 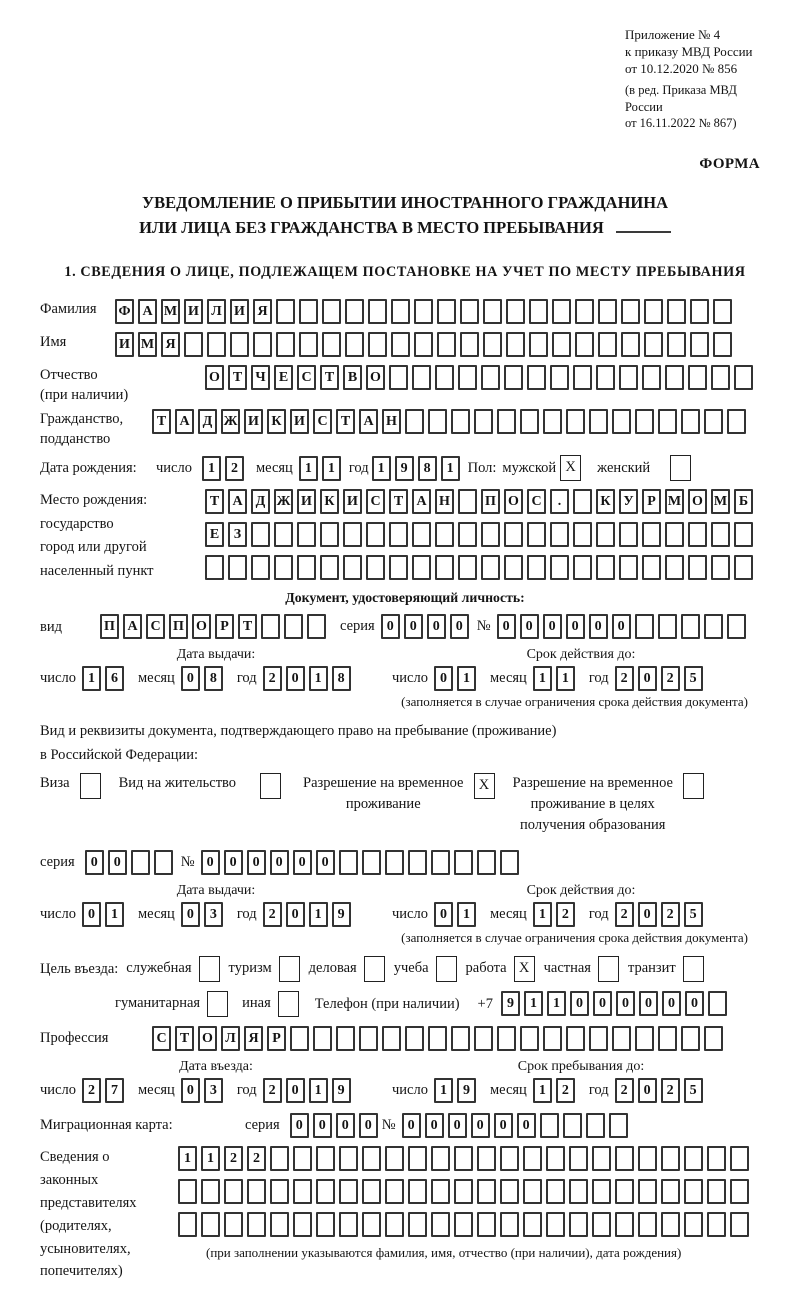 What do you see at coordinates (114, 679) in the screenshot?
I see `char-cell: 6` at bounding box center [114, 679].